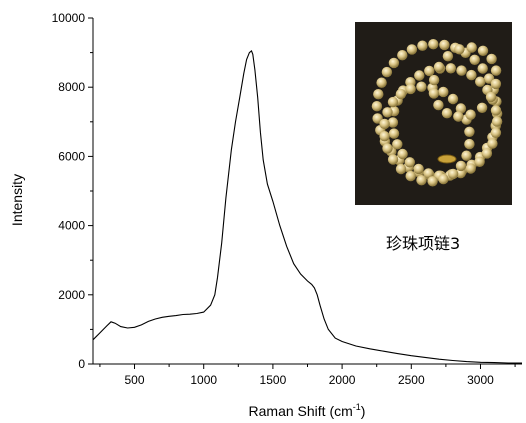  What do you see at coordinates (273, 380) in the screenshot?
I see `x-tick-label: 1500` at bounding box center [273, 380].